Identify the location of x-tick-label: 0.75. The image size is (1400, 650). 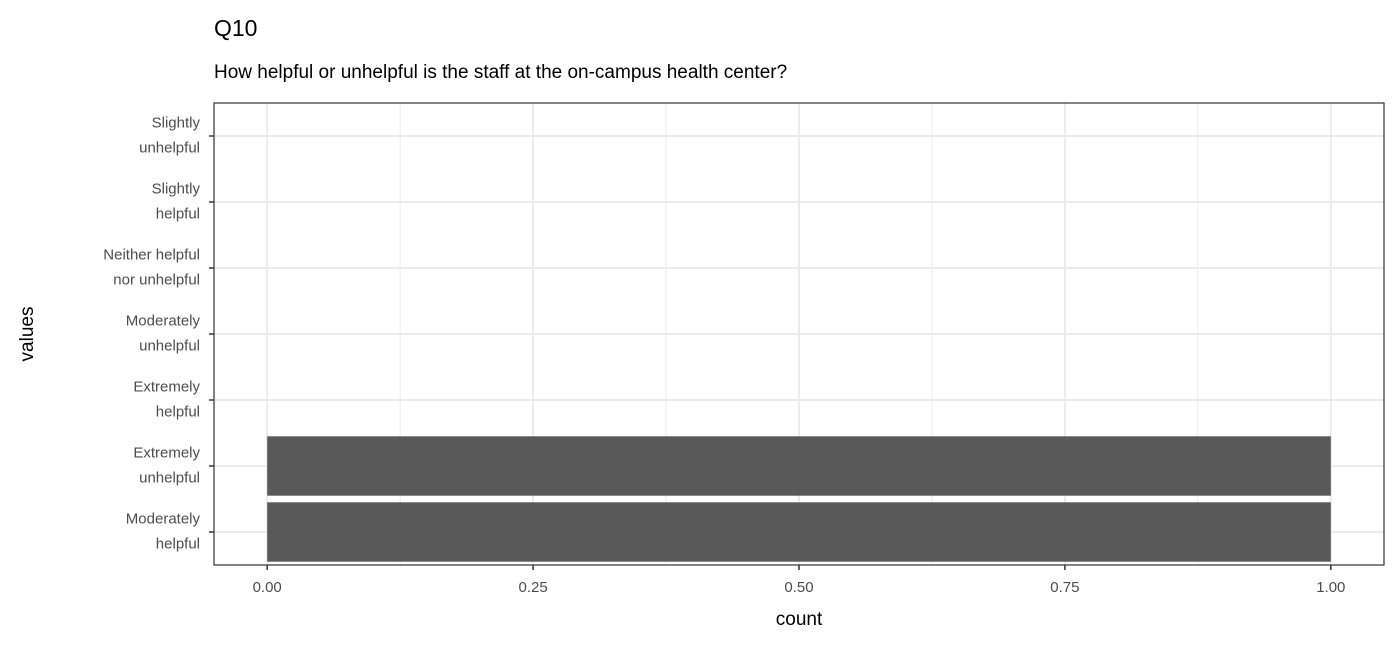
(1064, 587).